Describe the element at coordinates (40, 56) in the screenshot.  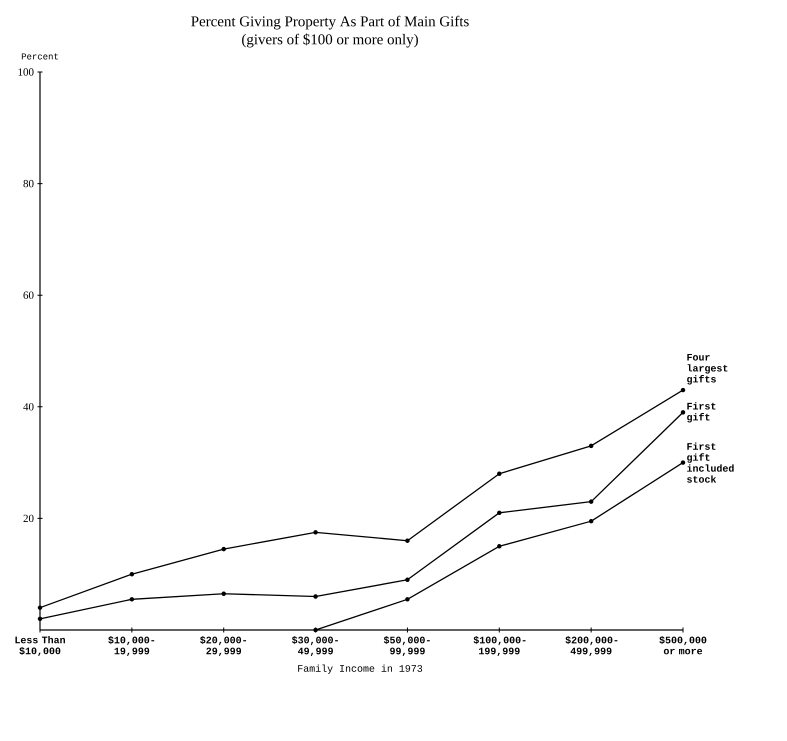
I see `y-axis-title: Percent` at that location.